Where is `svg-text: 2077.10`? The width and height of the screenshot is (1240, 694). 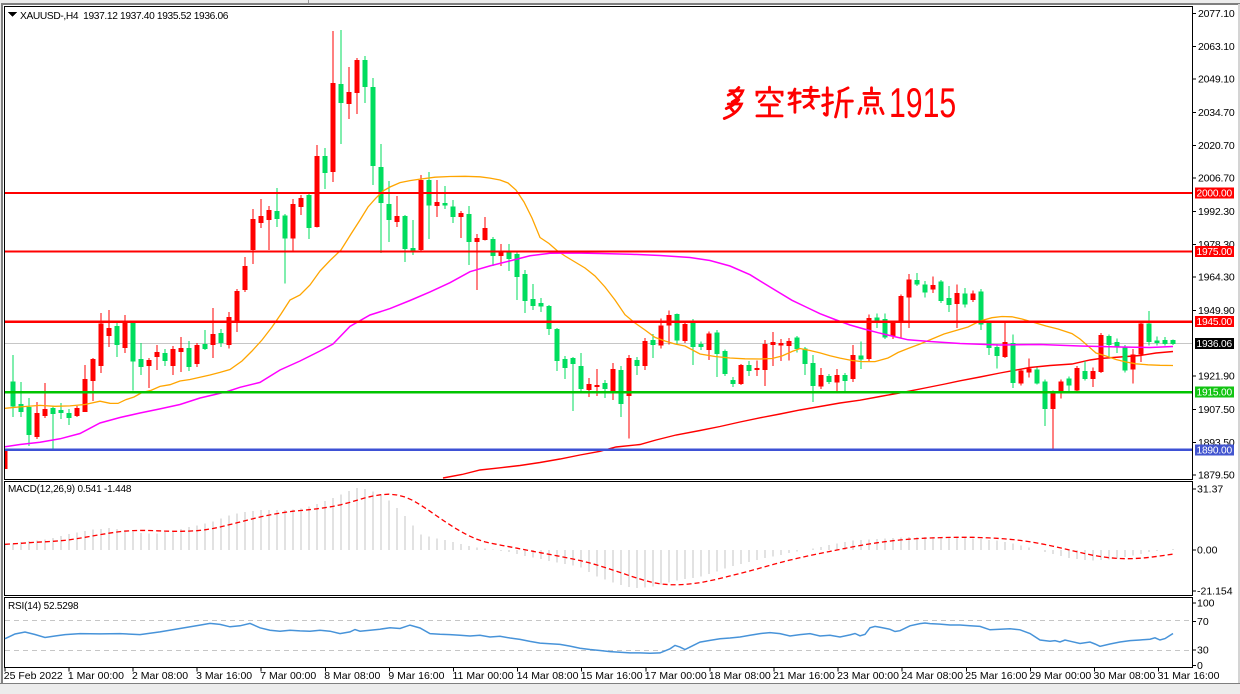
svg-text: 2077.10 is located at coordinates (1216, 14).